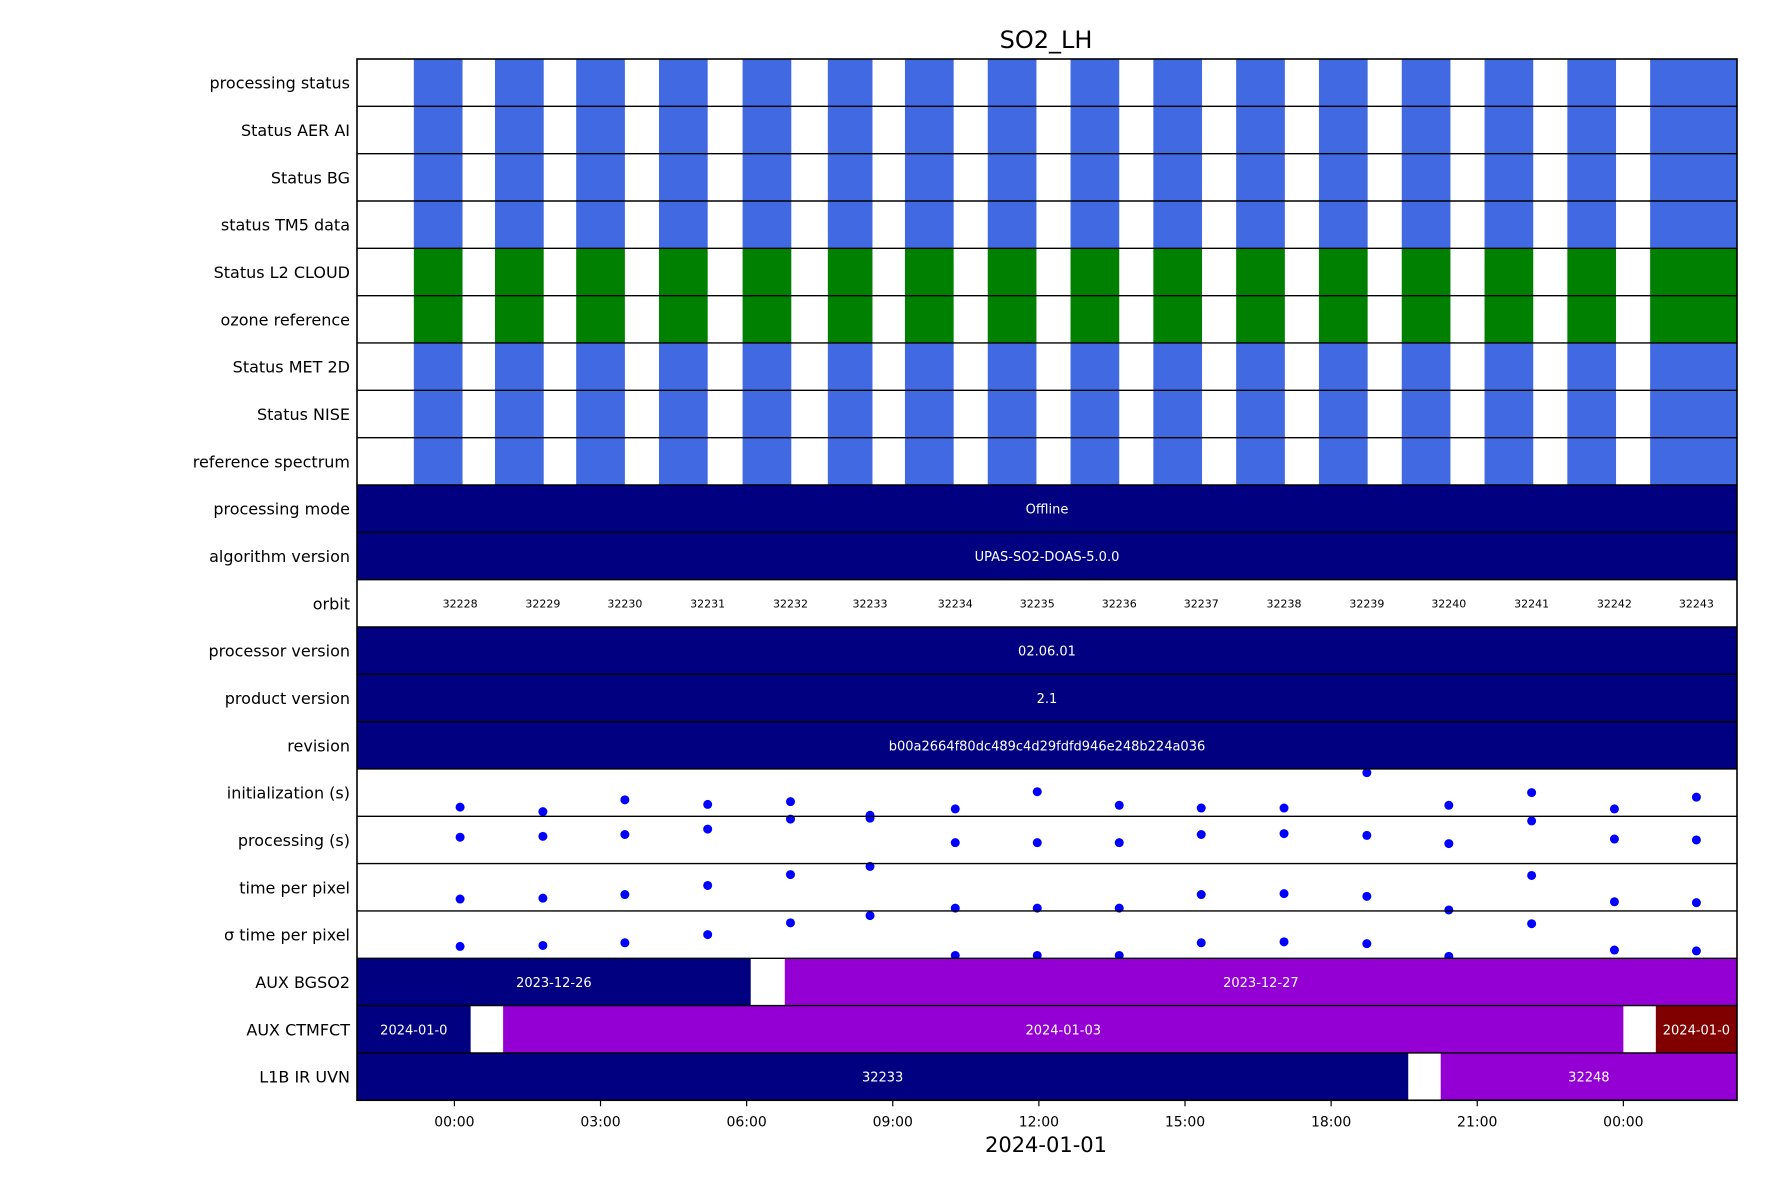 Image resolution: width=1771 pixels, height=1181 pixels. Describe the element at coordinates (271, 461) in the screenshot. I see `row-label: reference spectrum` at that location.